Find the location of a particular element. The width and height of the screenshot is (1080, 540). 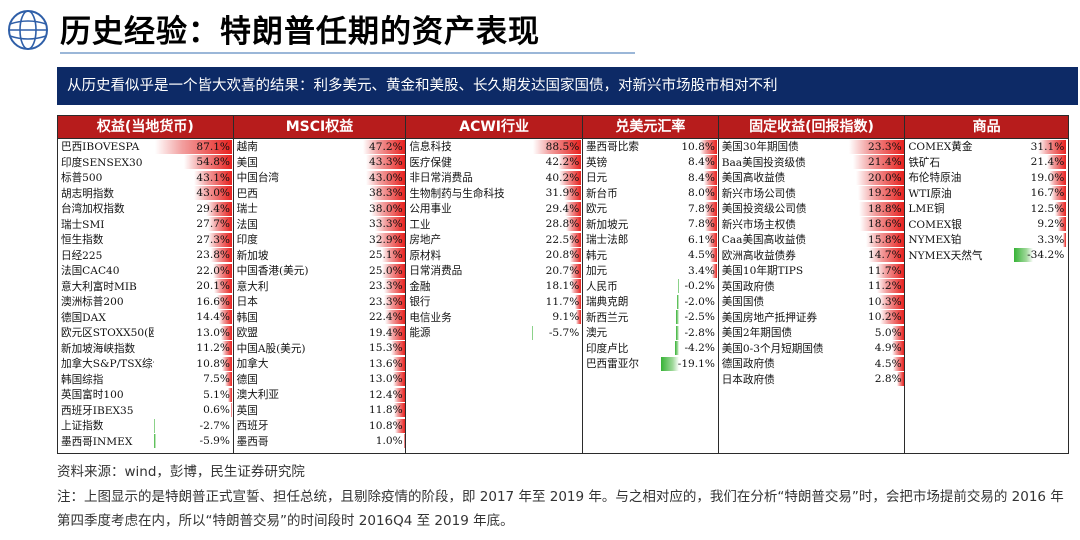

value-cell: 10.3% is located at coordinates (876, 301).